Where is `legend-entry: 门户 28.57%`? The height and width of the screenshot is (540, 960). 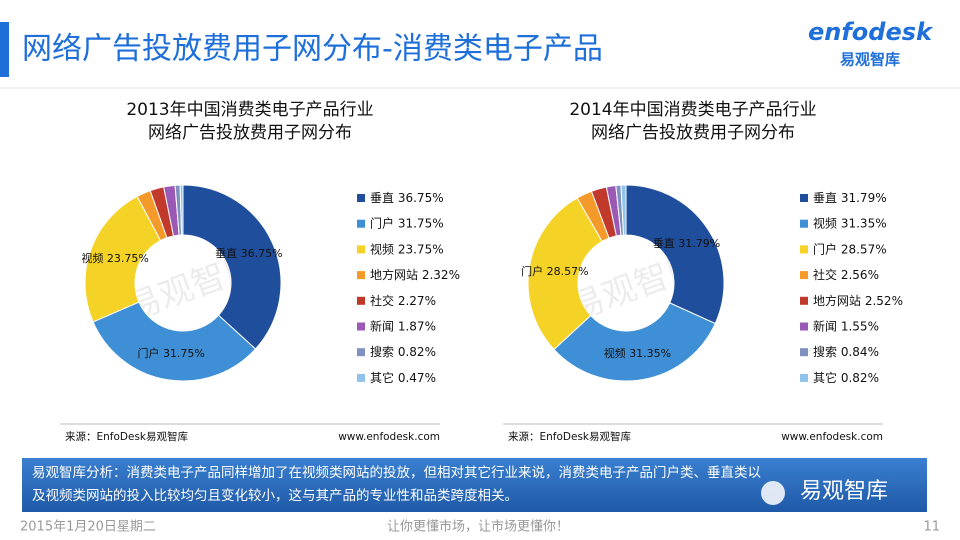 legend-entry: 门户 28.57% is located at coordinates (850, 248).